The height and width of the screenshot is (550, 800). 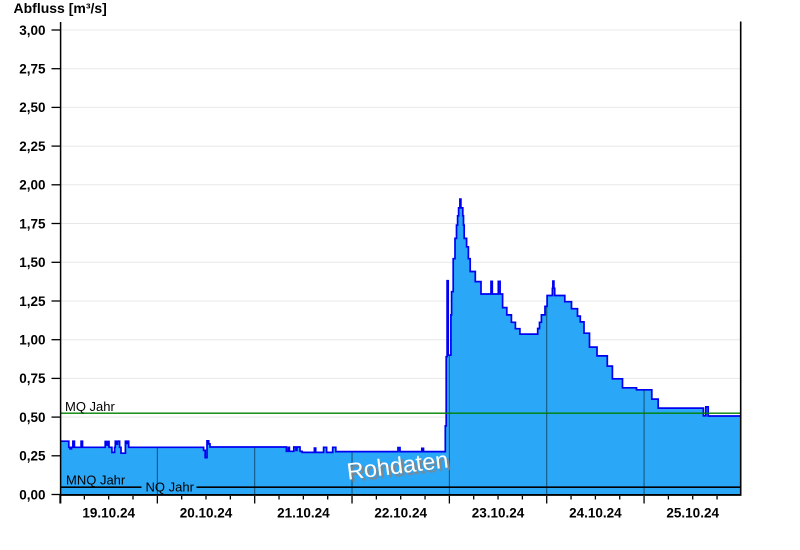 I want to click on svg-text: 1,25, so click(x=32, y=301).